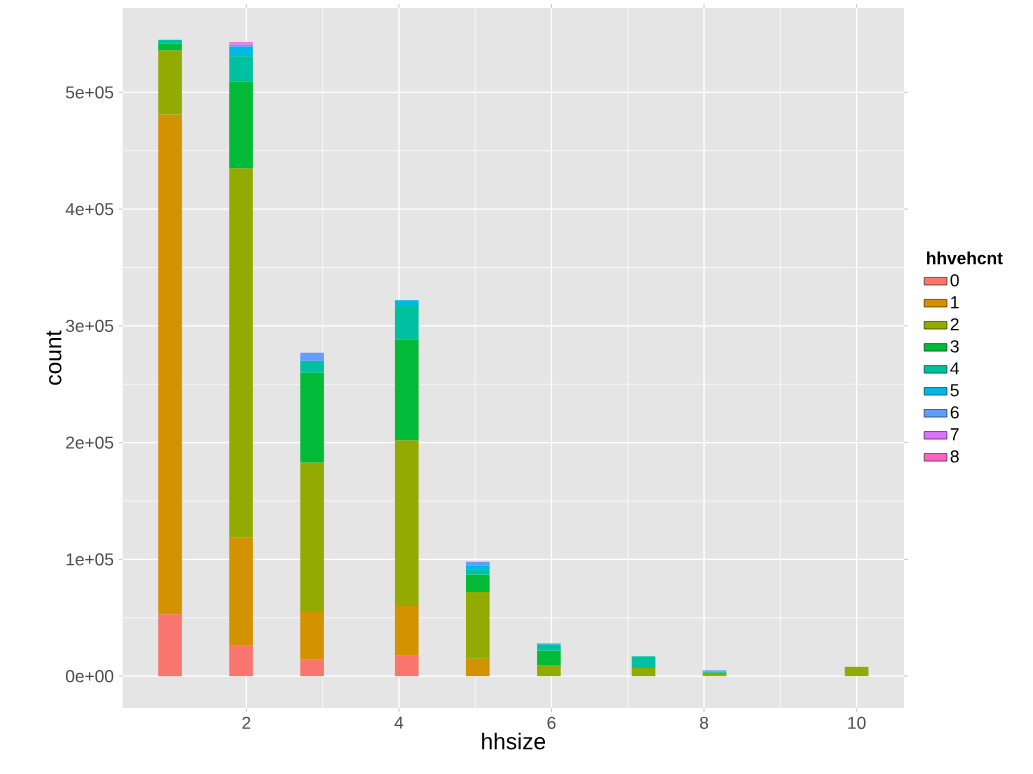  I want to click on legend-label: 5, so click(954, 390).